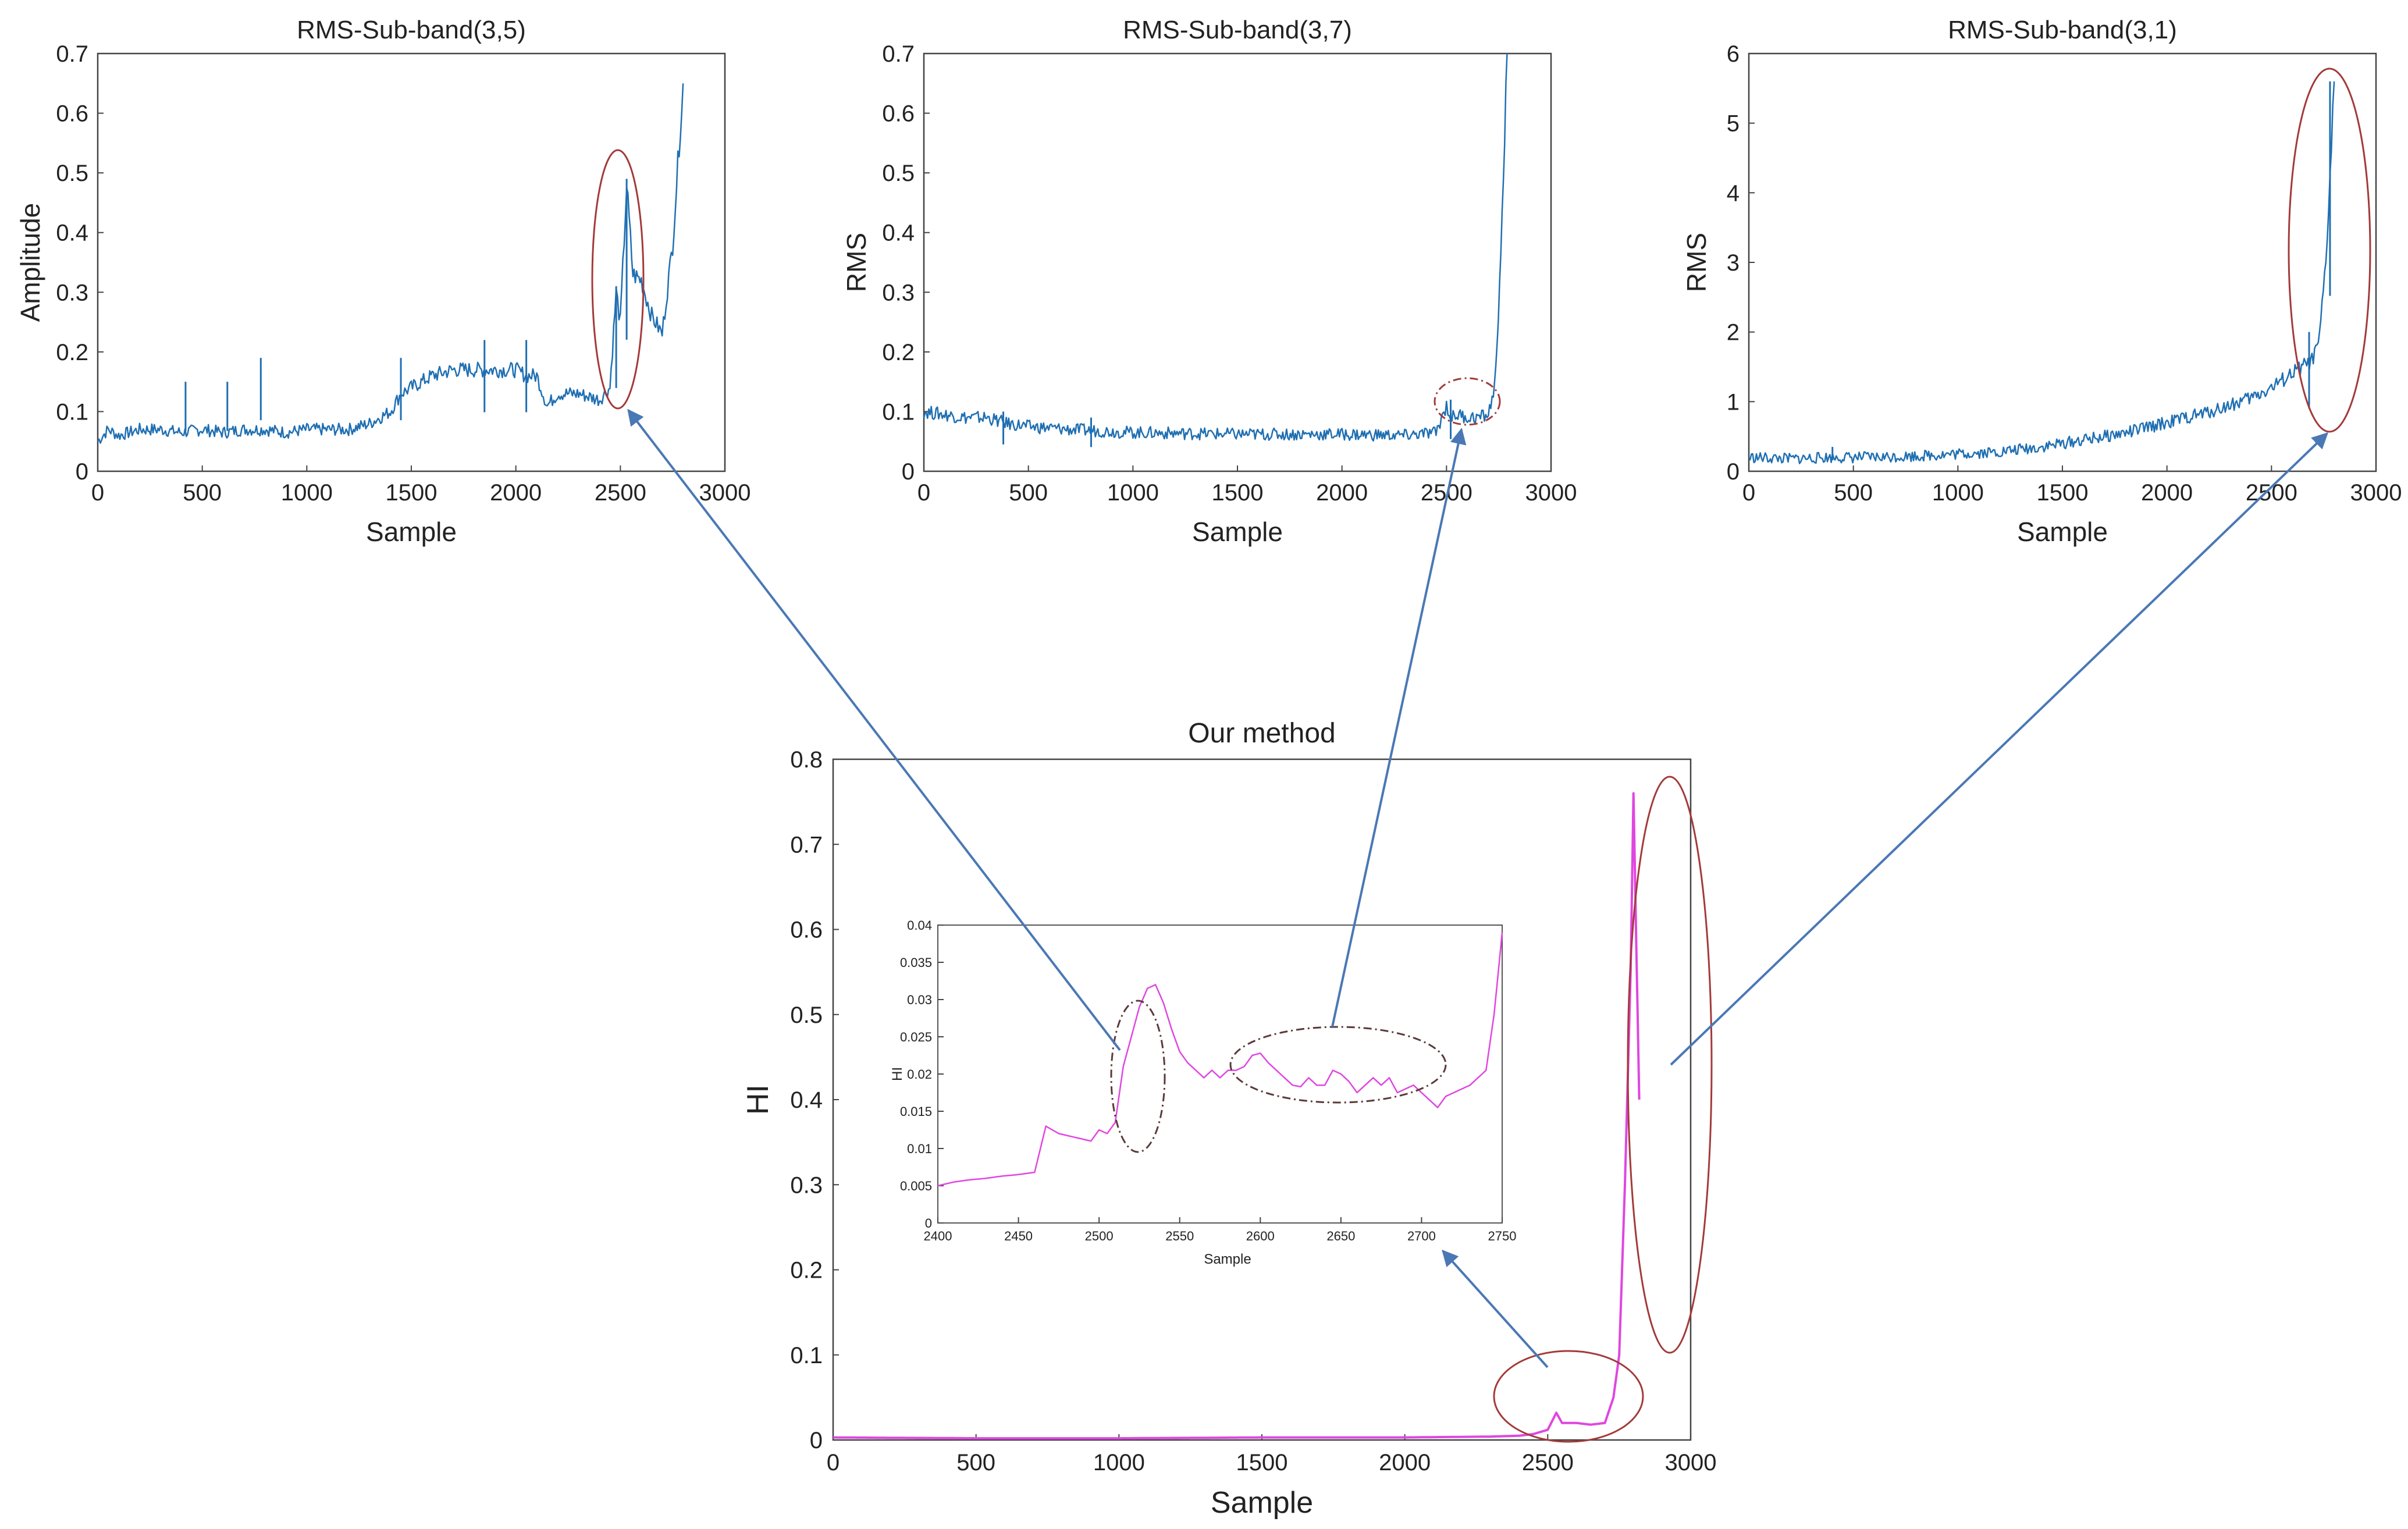  What do you see at coordinates (916, 1186) in the screenshot?
I see `y-tick-label: 0.005` at bounding box center [916, 1186].